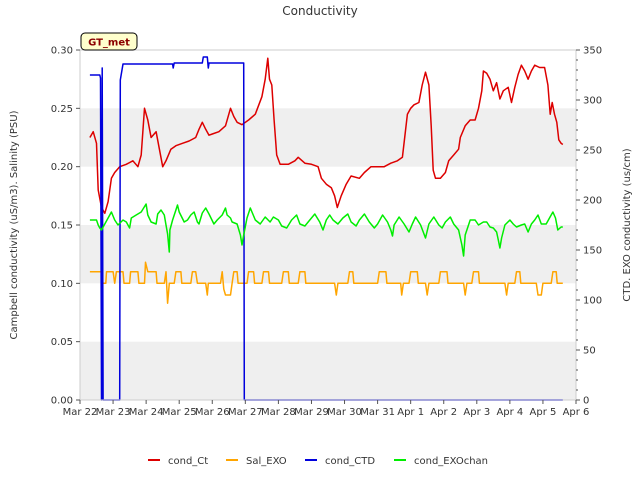 This screenshot has height=480, width=640. Describe the element at coordinates (344, 412) in the screenshot. I see `x-tick-label: Mar 30` at that location.